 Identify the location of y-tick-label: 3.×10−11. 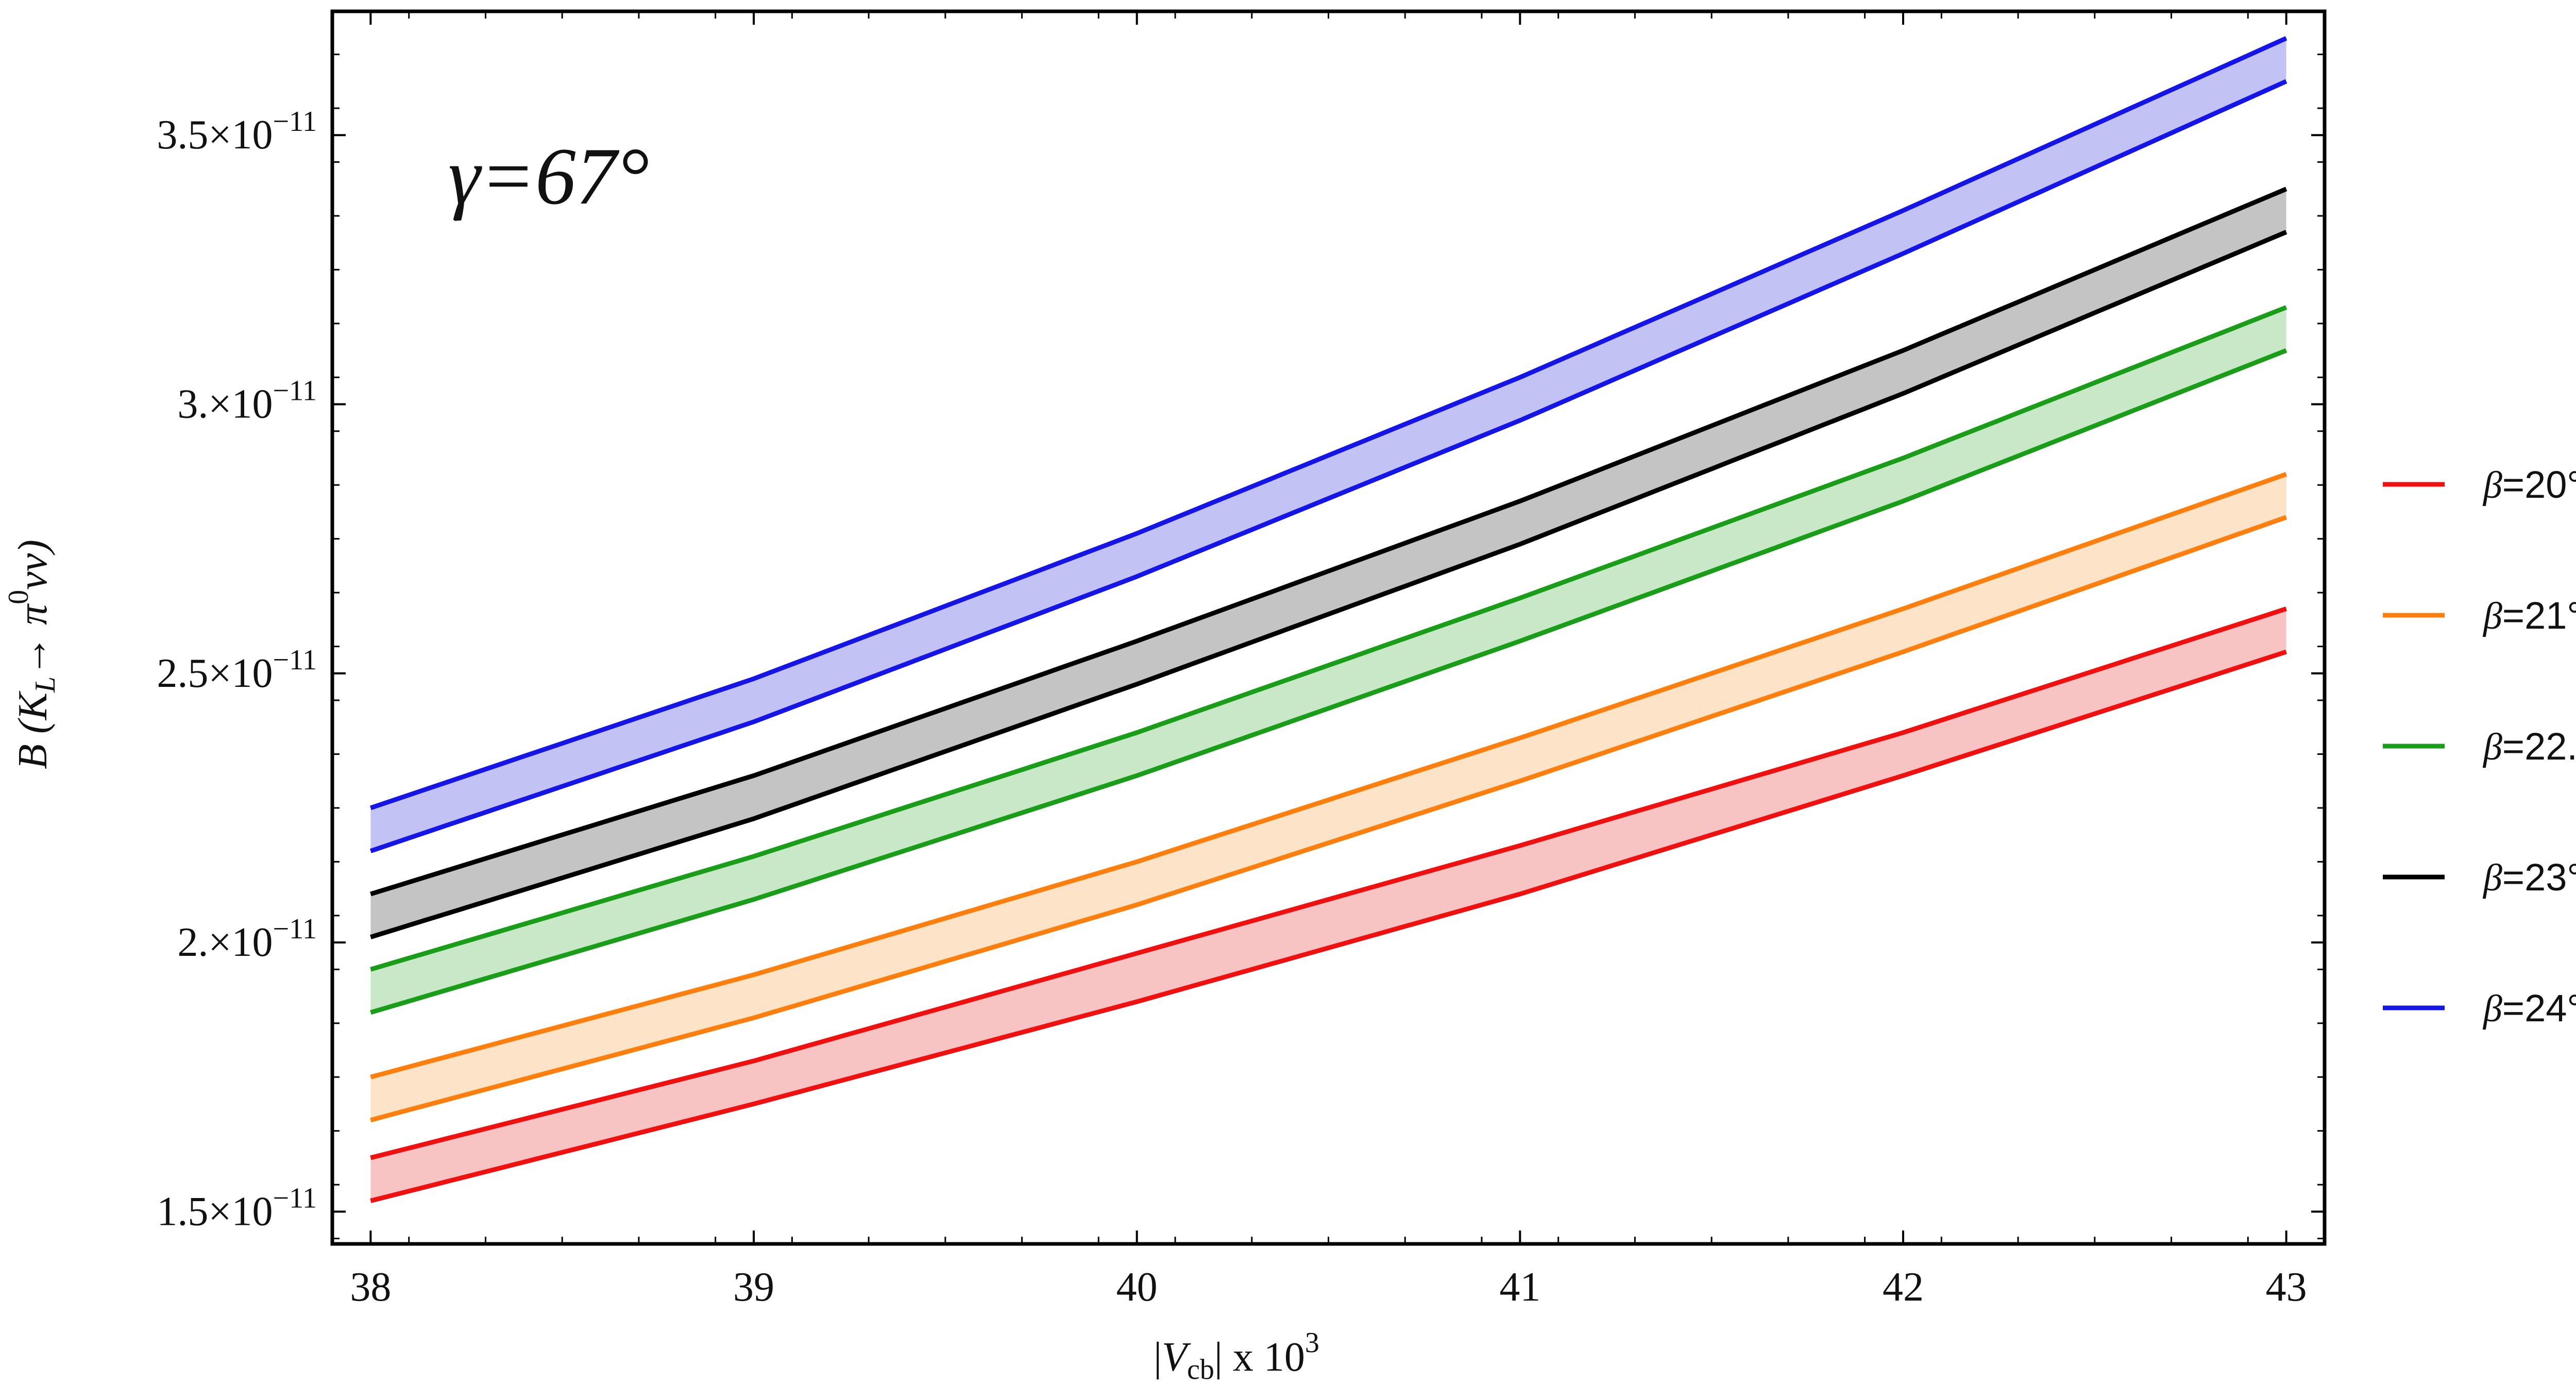
(247, 401).